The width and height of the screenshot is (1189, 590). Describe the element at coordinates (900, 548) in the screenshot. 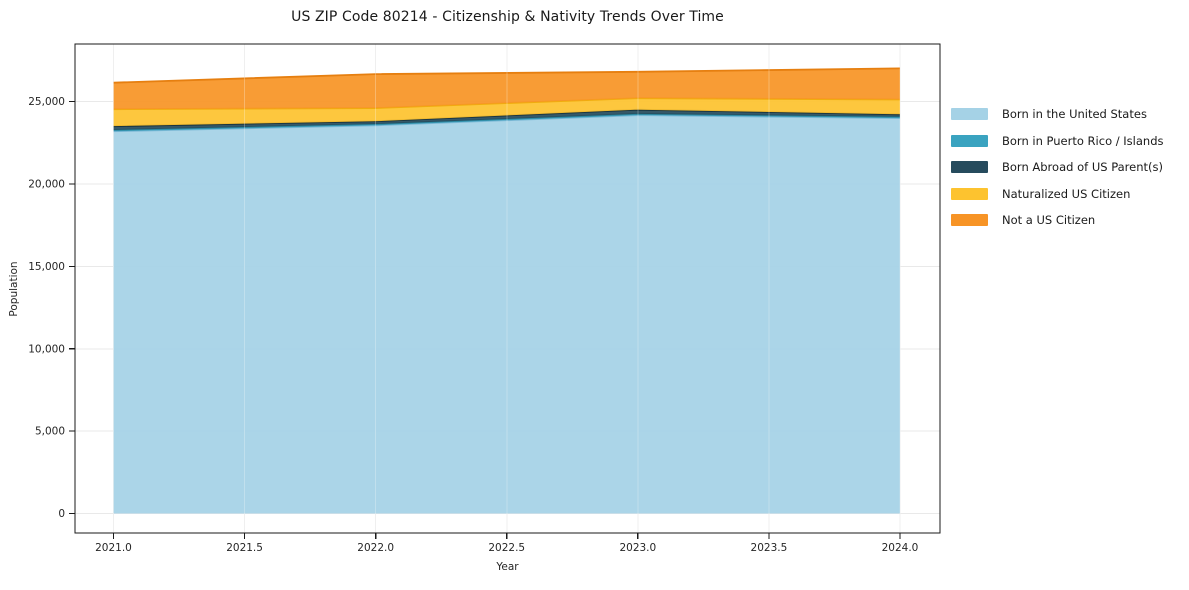

I see `x-tick-label: 2024.0` at that location.